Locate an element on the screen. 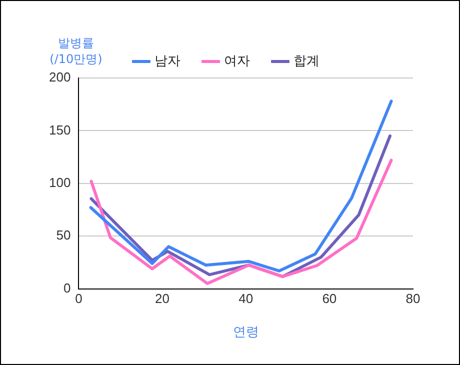  legend-label: 여자 is located at coordinates (237, 61).